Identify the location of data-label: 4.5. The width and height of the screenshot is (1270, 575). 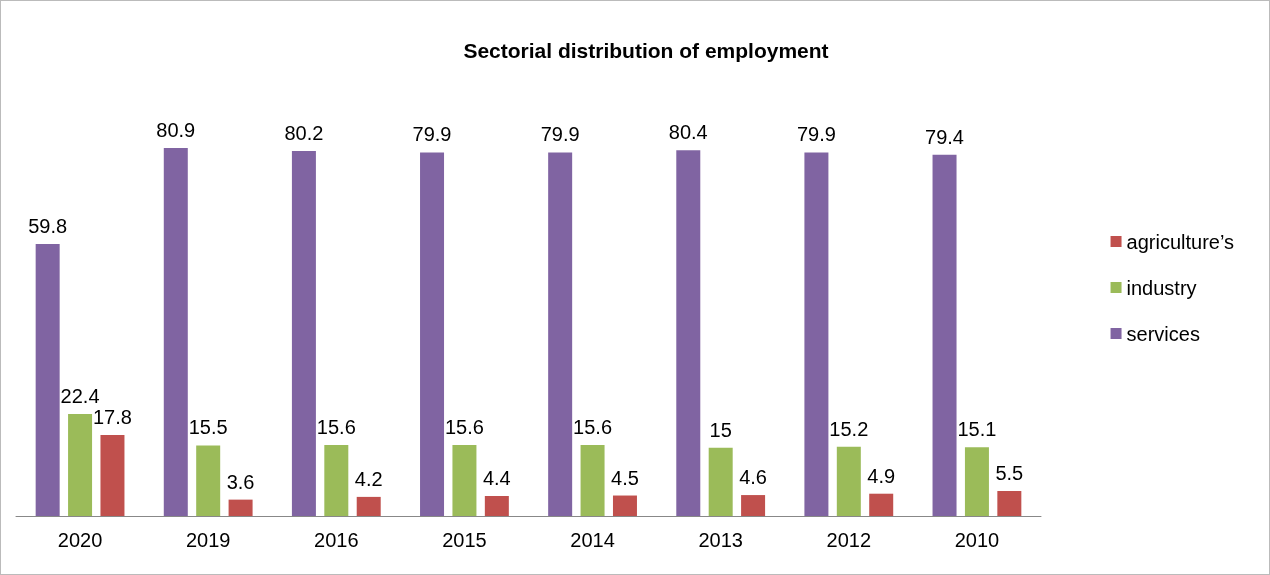
(625, 477).